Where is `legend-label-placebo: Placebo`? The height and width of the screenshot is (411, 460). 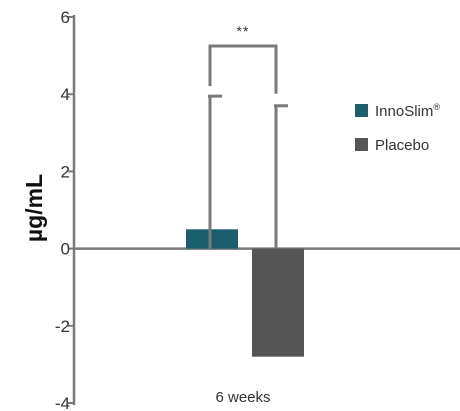
legend-label-placebo: Placebo is located at coordinates (402, 145).